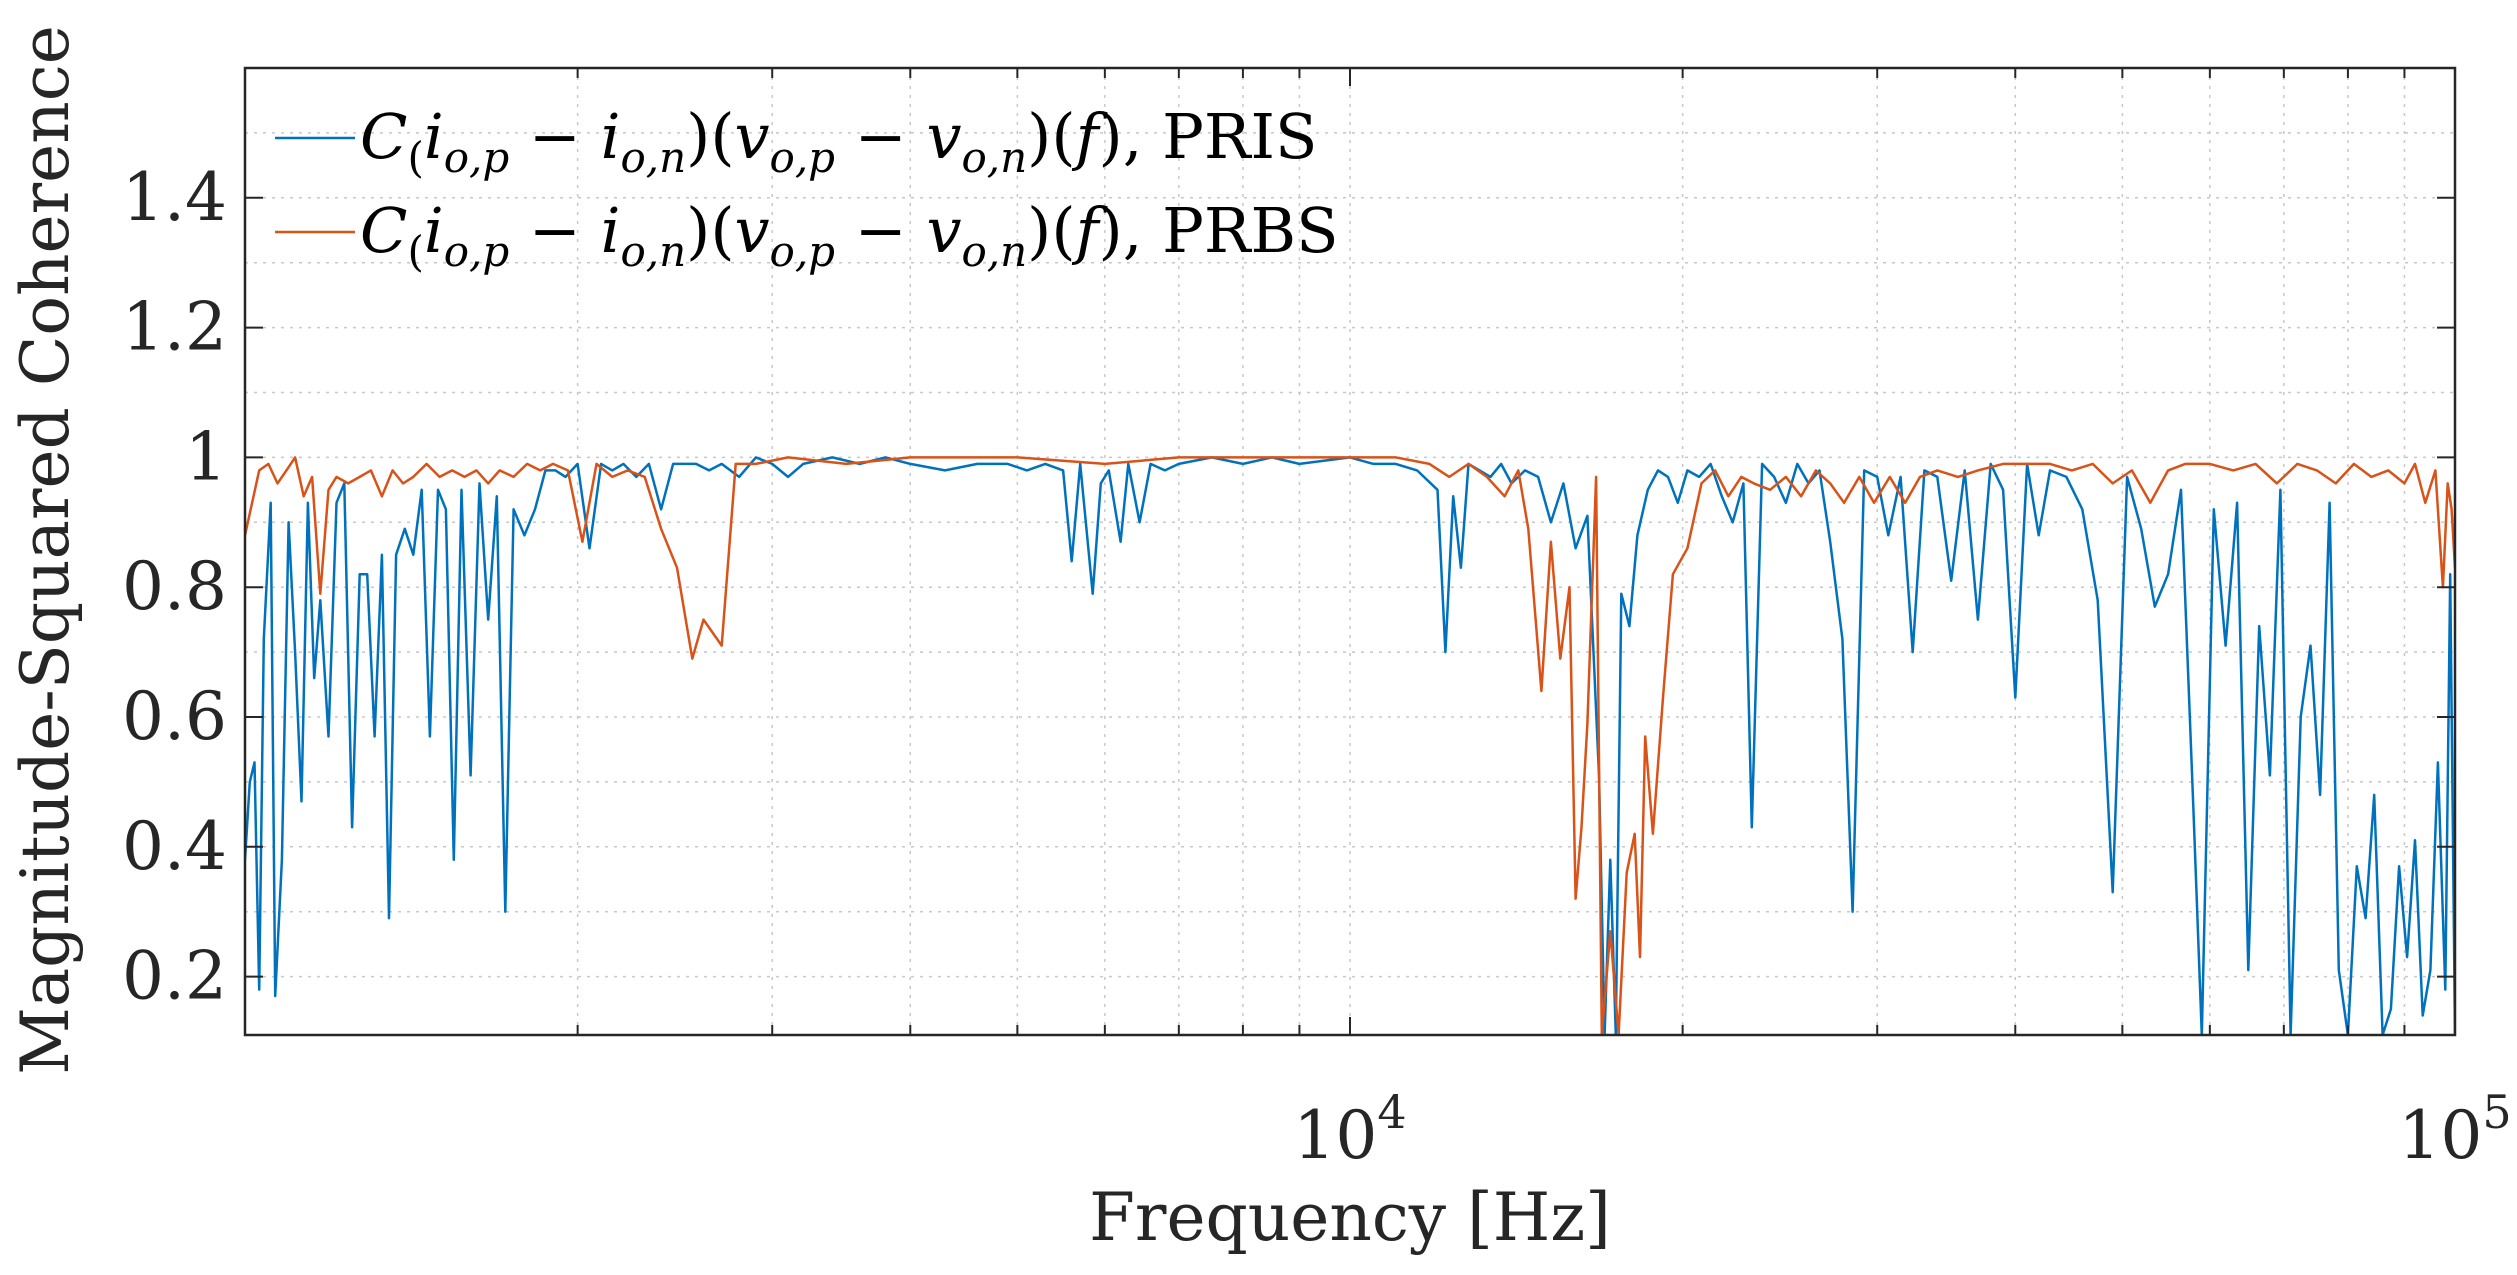 This screenshot has height=1275, width=2517. What do you see at coordinates (174, 716) in the screenshot?
I see `y-tick-label: 0.6` at bounding box center [174, 716].